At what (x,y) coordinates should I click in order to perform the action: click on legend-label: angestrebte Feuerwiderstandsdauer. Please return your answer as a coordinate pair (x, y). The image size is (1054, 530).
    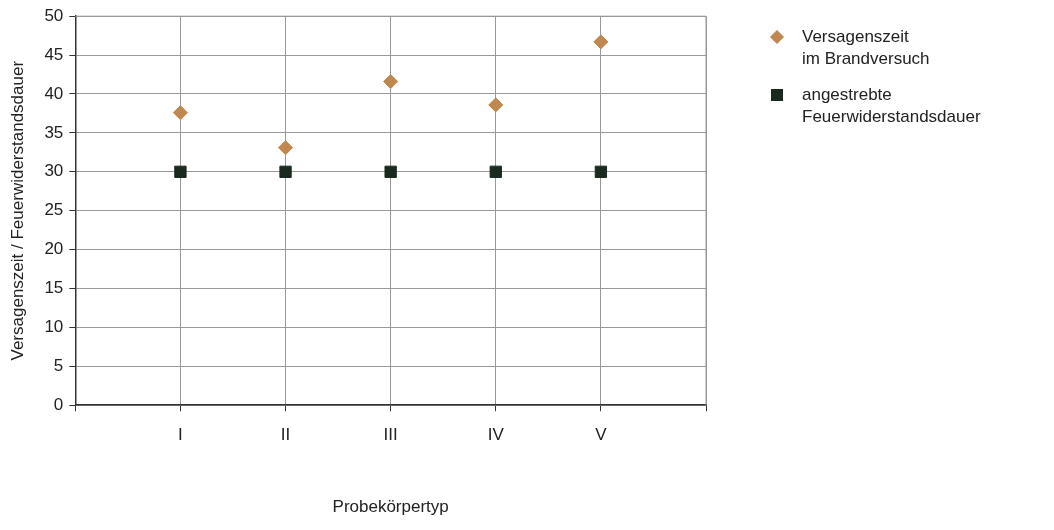
    Looking at the image, I should click on (892, 106).